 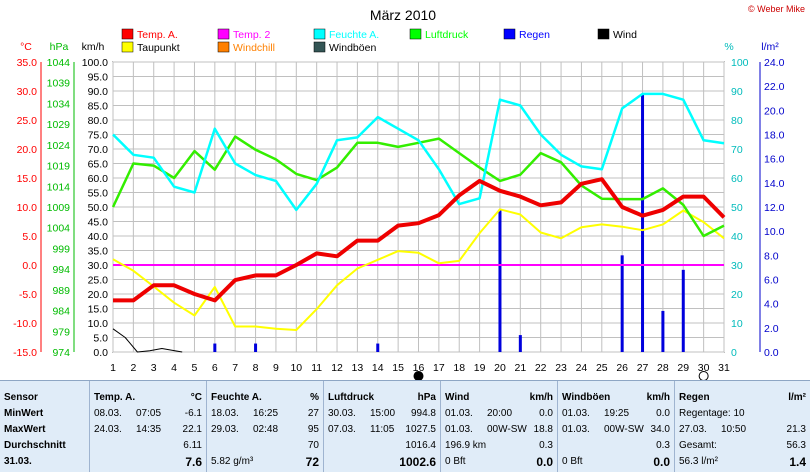 I want to click on temp-avg: 6.11, so click(x=192, y=445).